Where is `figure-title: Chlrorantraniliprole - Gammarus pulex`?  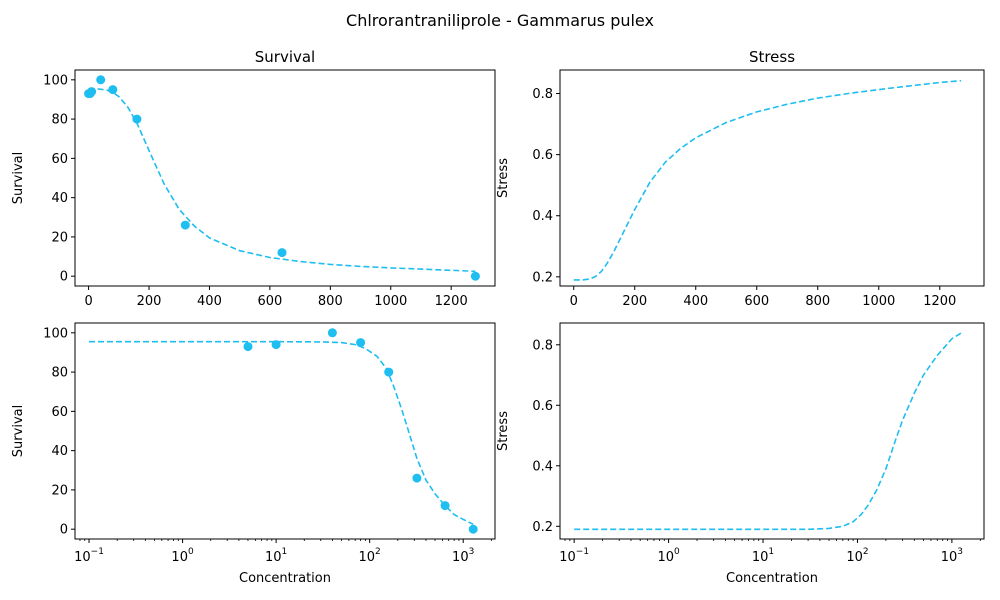 figure-title: Chlrorantraniliprole - Gammarus pulex is located at coordinates (500, 20).